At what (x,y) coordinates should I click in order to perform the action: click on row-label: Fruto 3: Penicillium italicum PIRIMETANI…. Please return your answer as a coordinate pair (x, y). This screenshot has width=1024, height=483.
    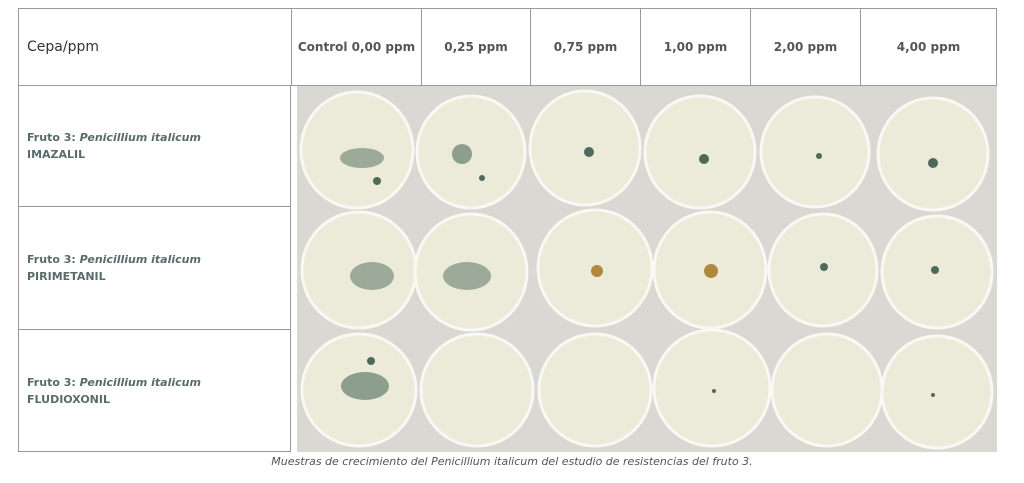
    Looking at the image, I should click on (154, 268).